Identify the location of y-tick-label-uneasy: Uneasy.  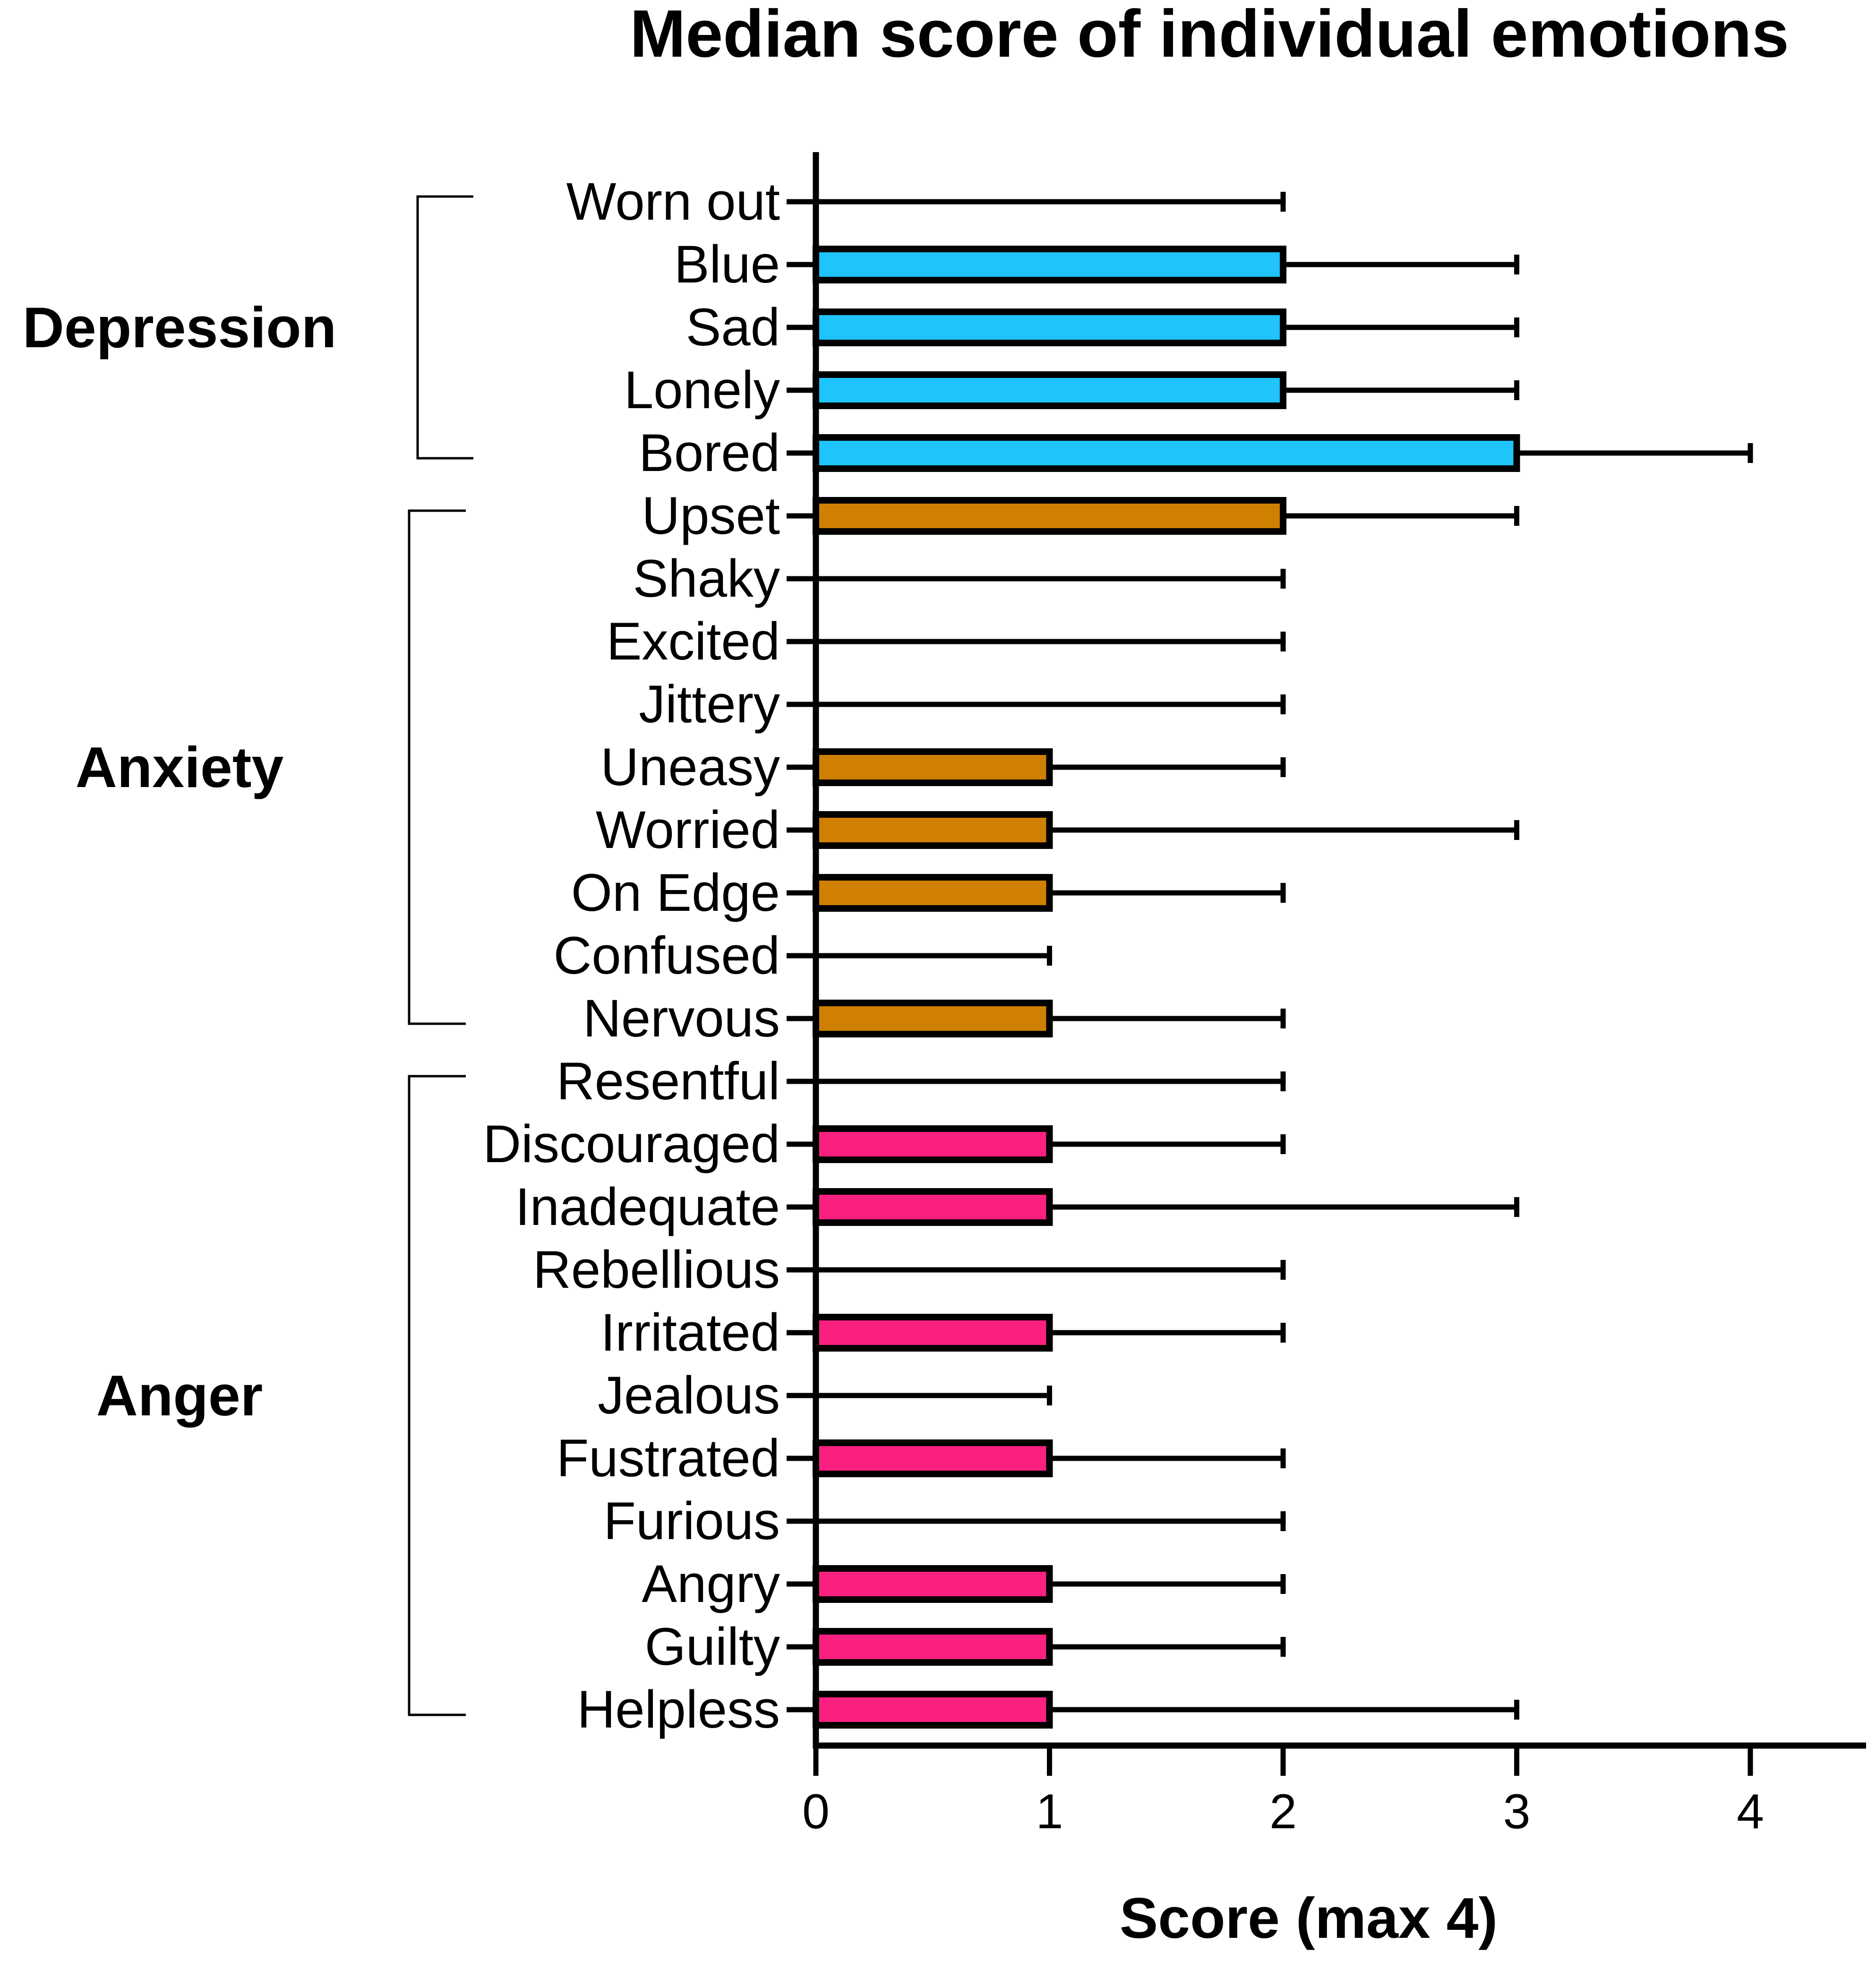
(690, 766).